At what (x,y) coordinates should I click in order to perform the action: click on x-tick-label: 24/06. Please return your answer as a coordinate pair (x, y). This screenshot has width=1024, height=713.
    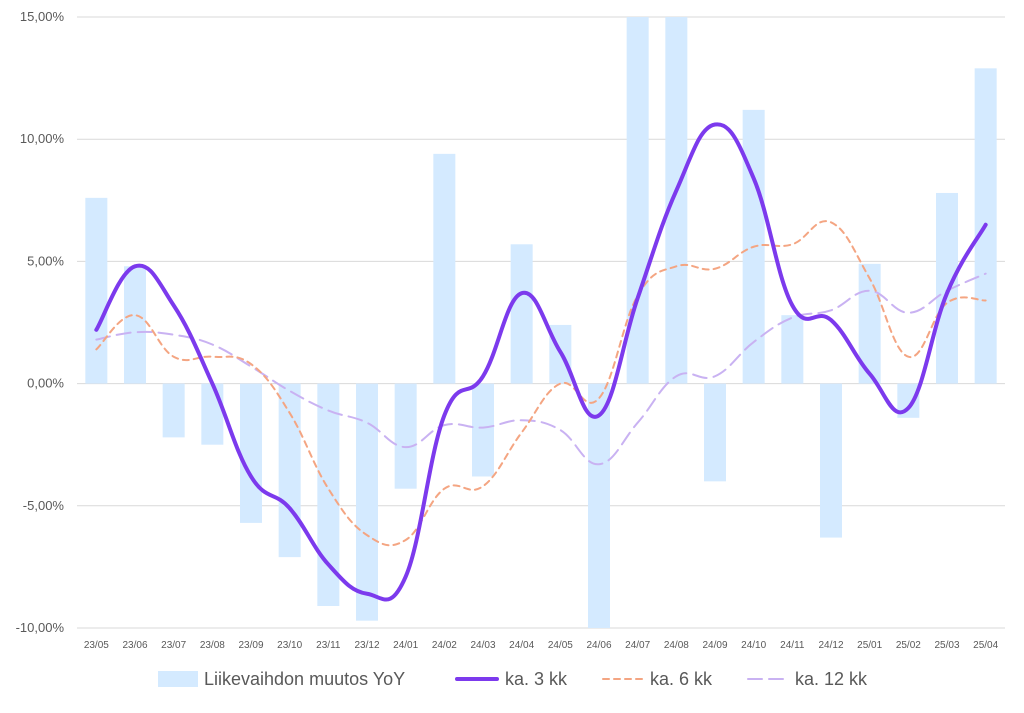
    Looking at the image, I should click on (598, 645).